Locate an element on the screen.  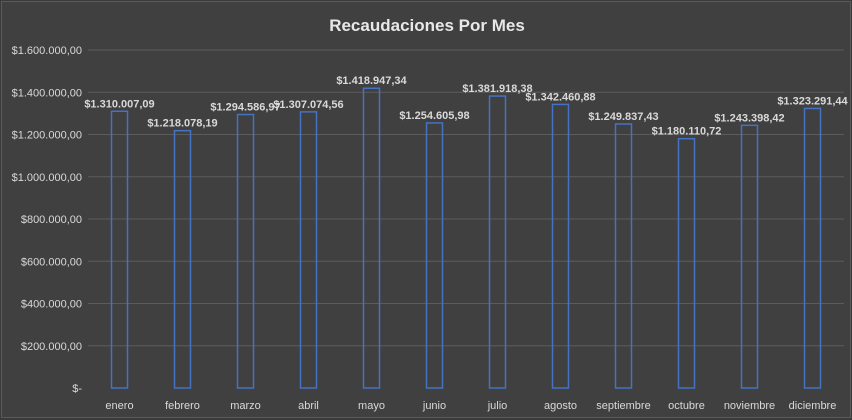
x-tick-label: junio is located at coordinates (434, 406).